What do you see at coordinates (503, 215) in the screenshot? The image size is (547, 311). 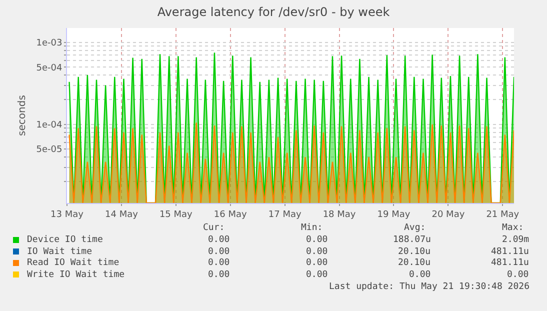 I see `x-tick-label: 21 May` at bounding box center [503, 215].